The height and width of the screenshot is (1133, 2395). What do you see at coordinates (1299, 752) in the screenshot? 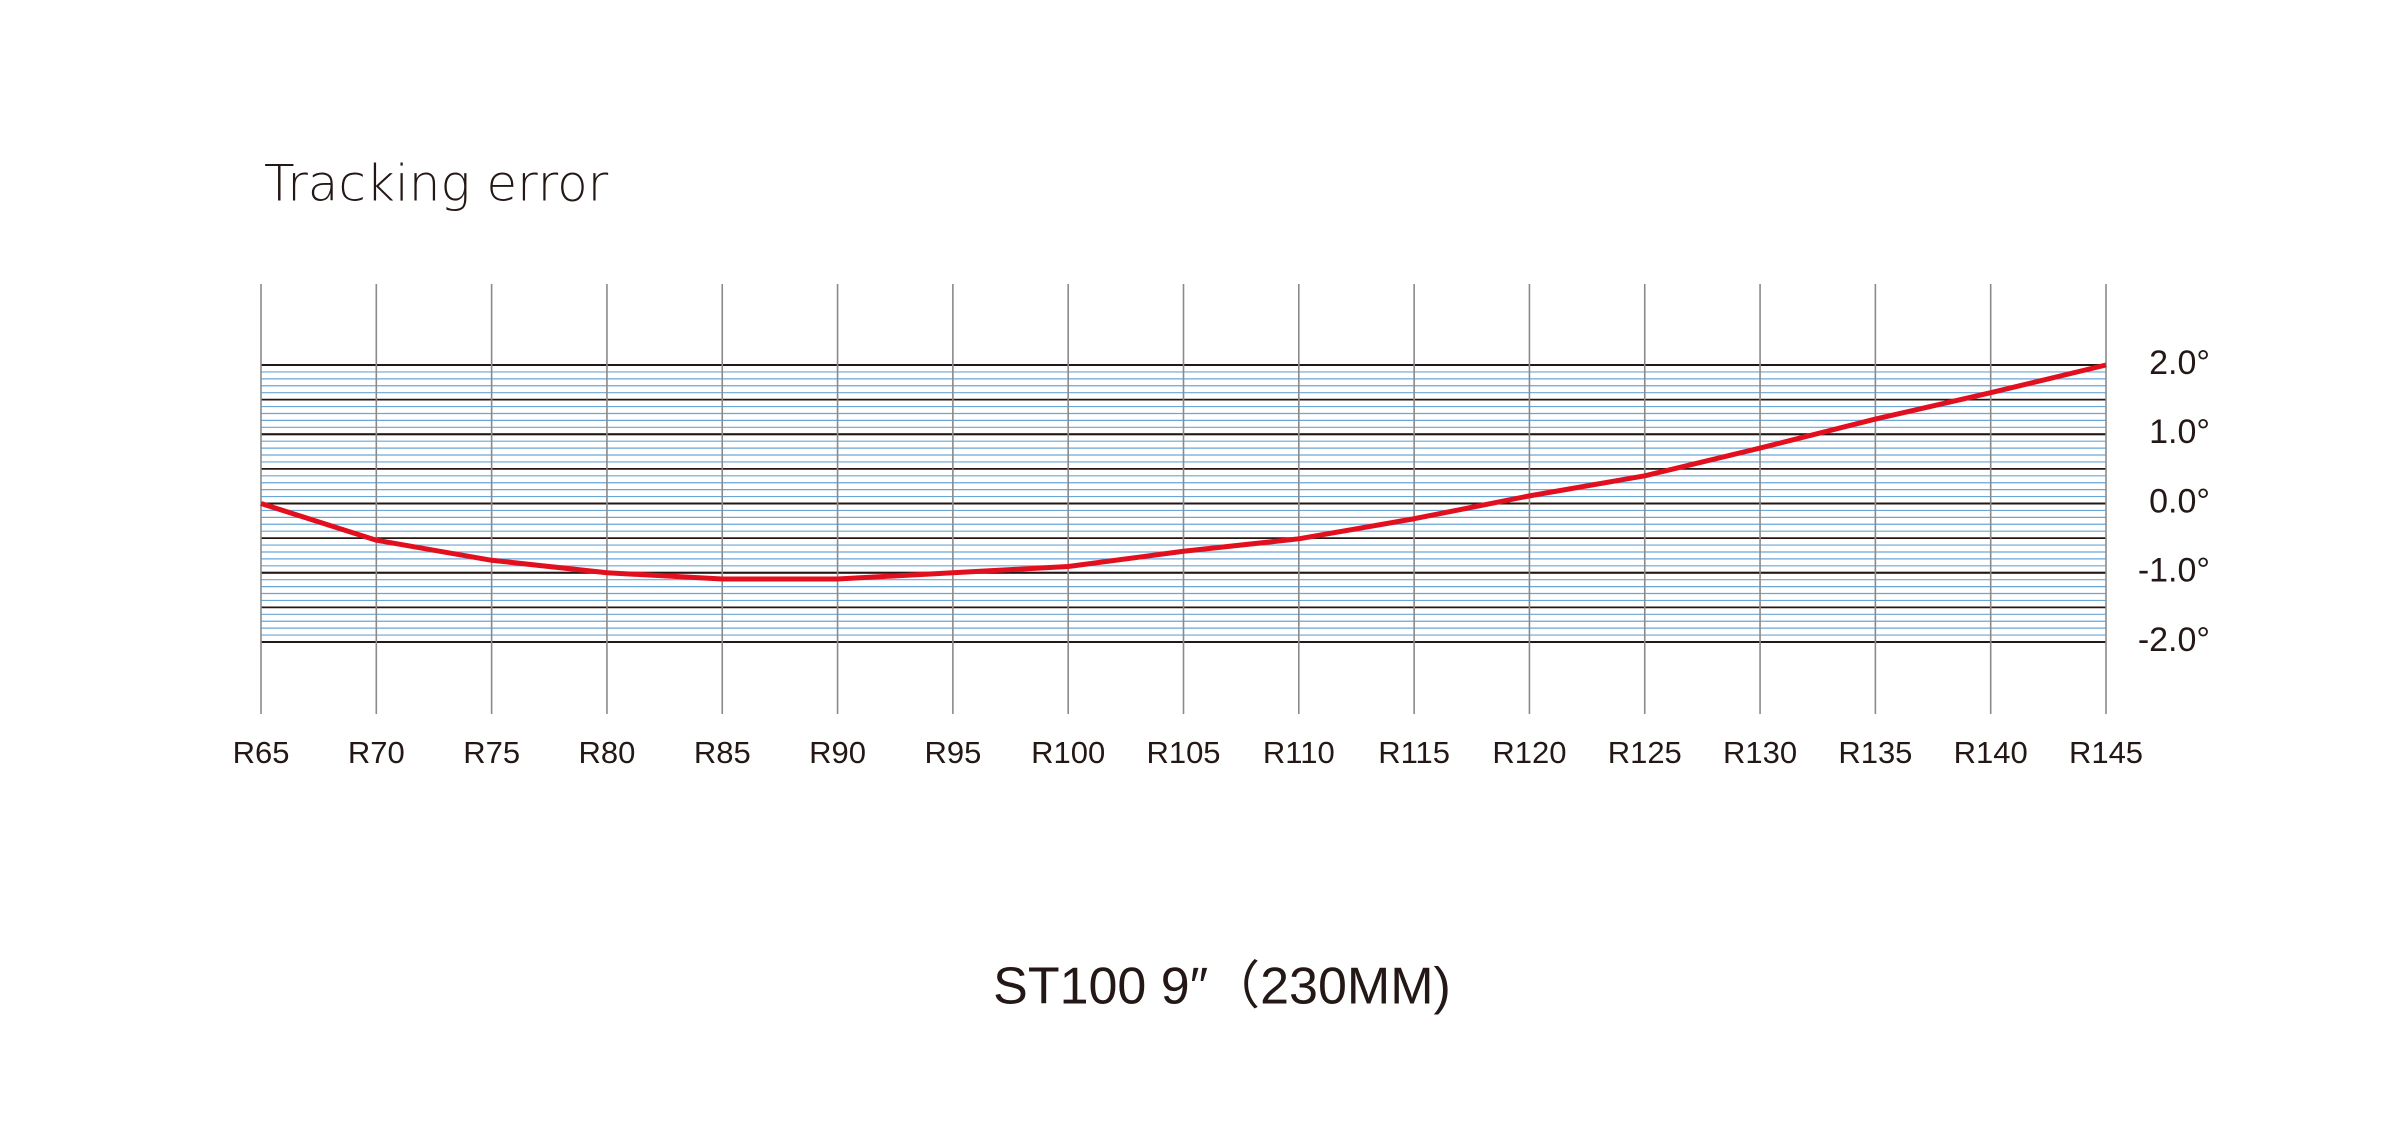
I see `x-tick-label: R110` at bounding box center [1299, 752].